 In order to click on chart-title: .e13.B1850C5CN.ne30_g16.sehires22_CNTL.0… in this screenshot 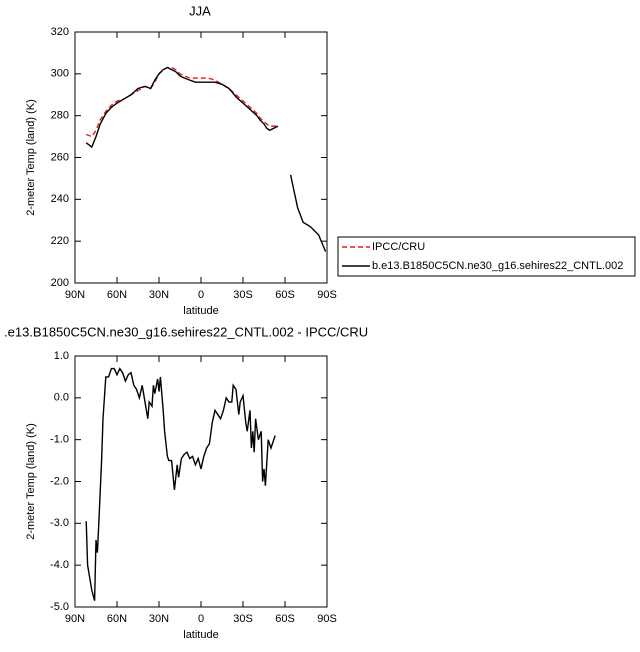, I will do `click(186, 331)`.